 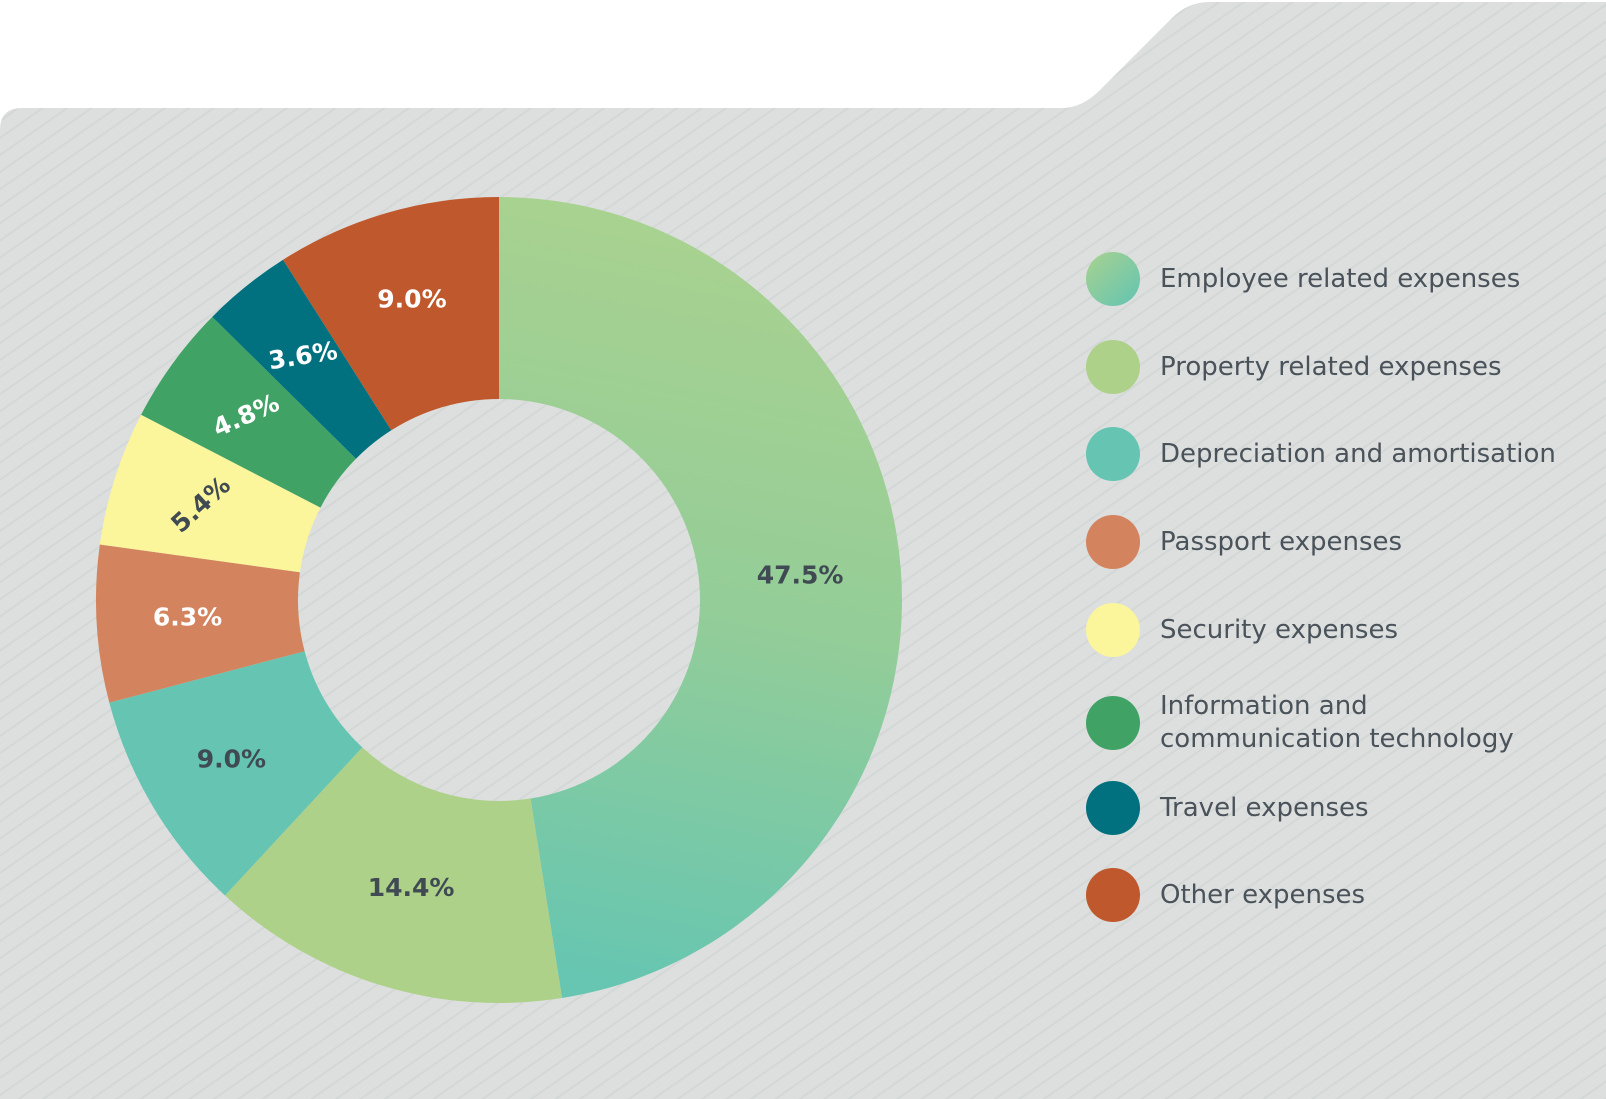 I want to click on slice-other-expenses, so click(x=391, y=314).